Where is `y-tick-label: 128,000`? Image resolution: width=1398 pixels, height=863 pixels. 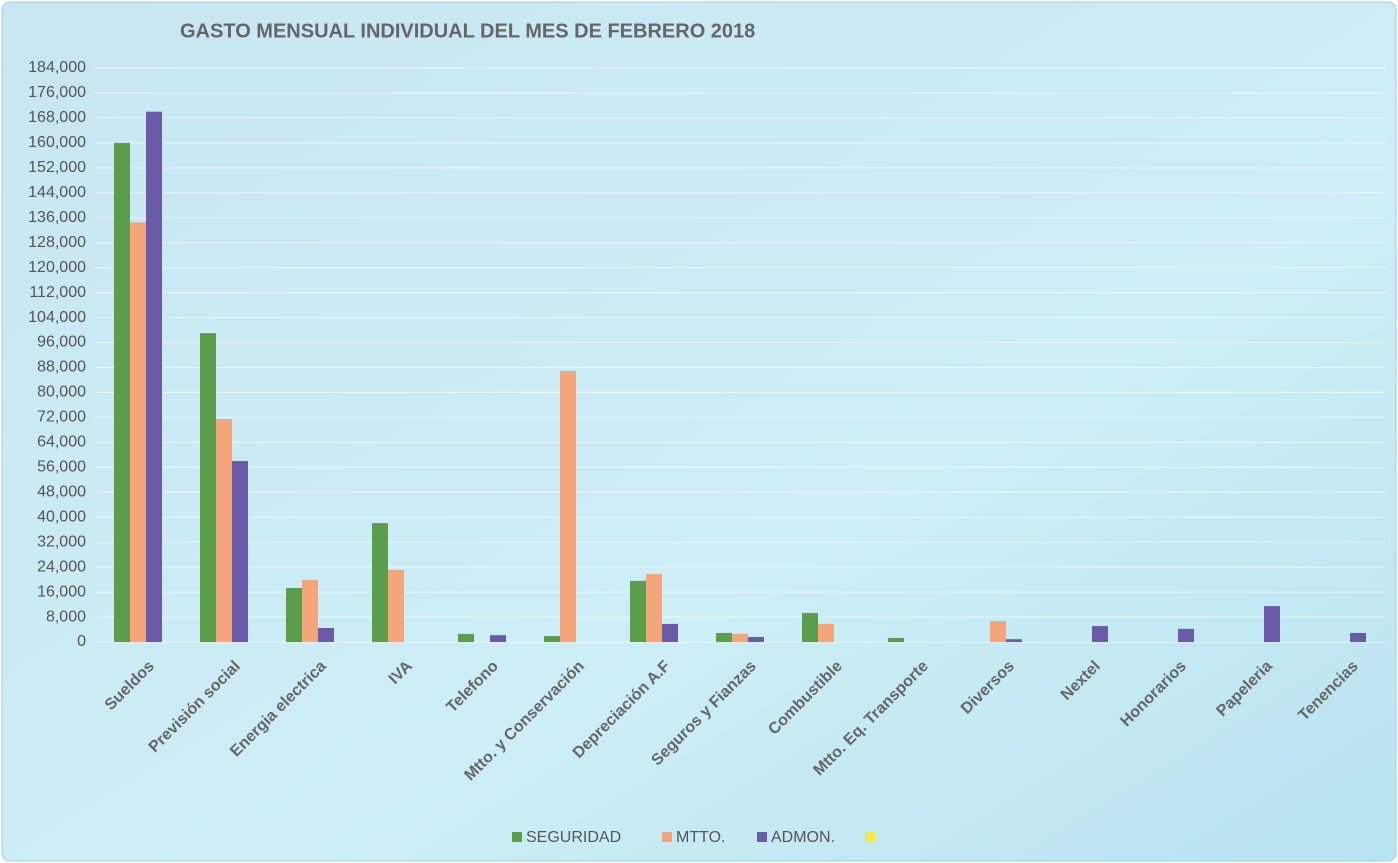
y-tick-label: 128,000 is located at coordinates (57, 242).